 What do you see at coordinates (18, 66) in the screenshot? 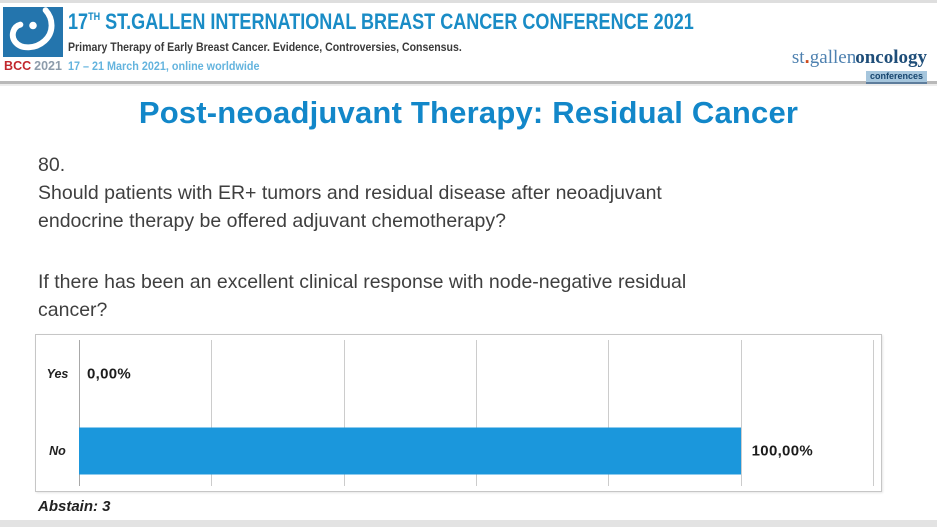
I see `bcc-label: BCC` at bounding box center [18, 66].